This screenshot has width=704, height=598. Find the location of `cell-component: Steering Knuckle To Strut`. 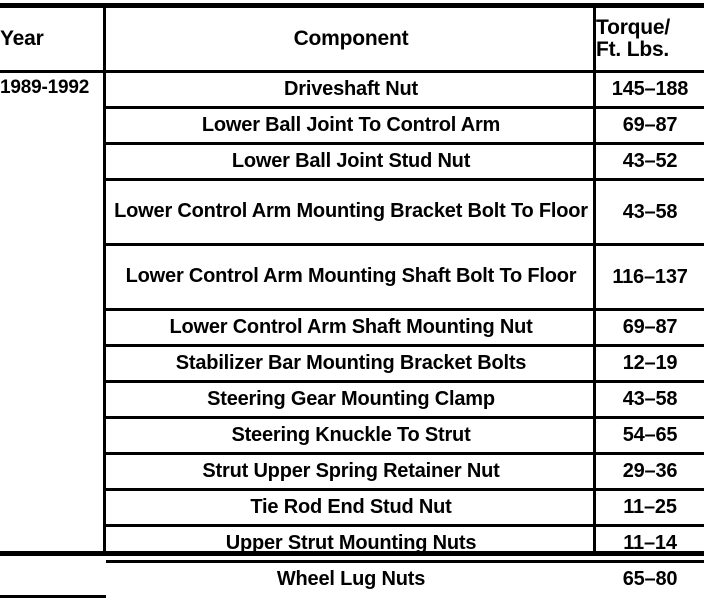

cell-component: Steering Knuckle To Strut is located at coordinates (351, 436).